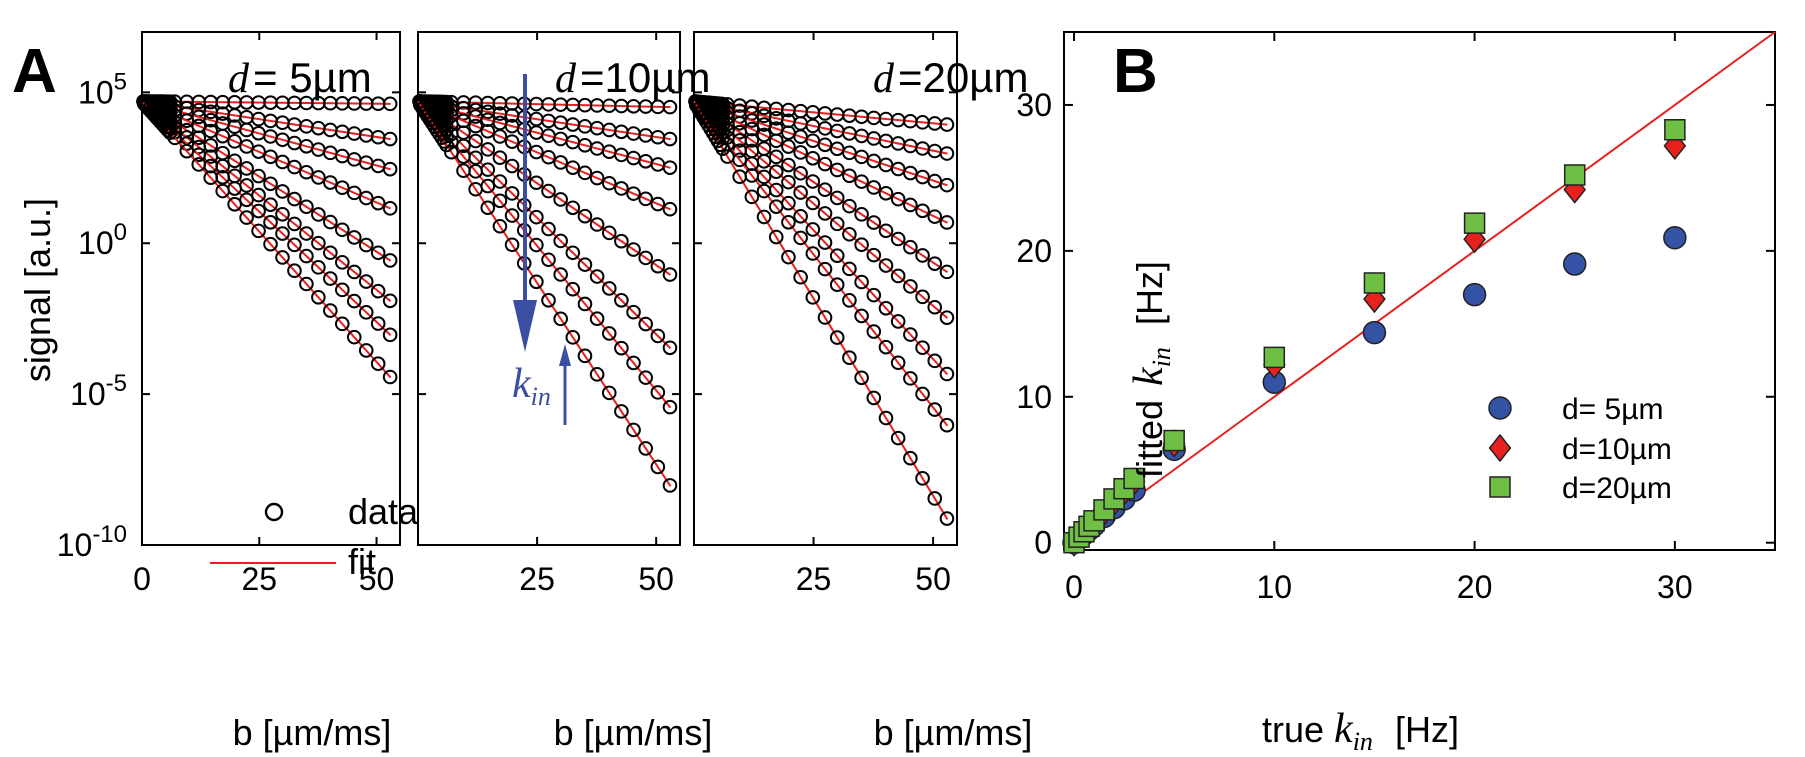 Image resolution: width=1805 pixels, height=757 pixels. What do you see at coordinates (633, 732) in the screenshot?
I see `xlabel-d10: b [µm/ms]` at bounding box center [633, 732].